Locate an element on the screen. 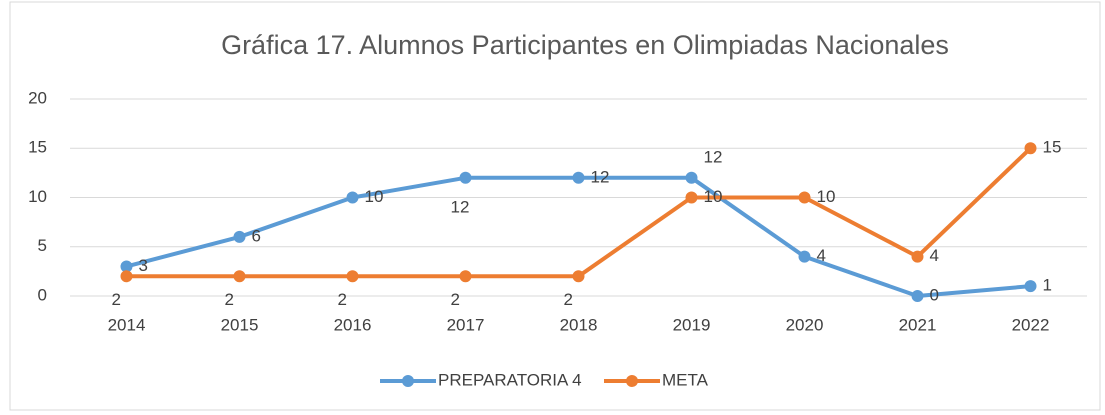 Image resolution: width=1105 pixels, height=415 pixels. legend-label: PREPARATORIA 4 is located at coordinates (510, 379).